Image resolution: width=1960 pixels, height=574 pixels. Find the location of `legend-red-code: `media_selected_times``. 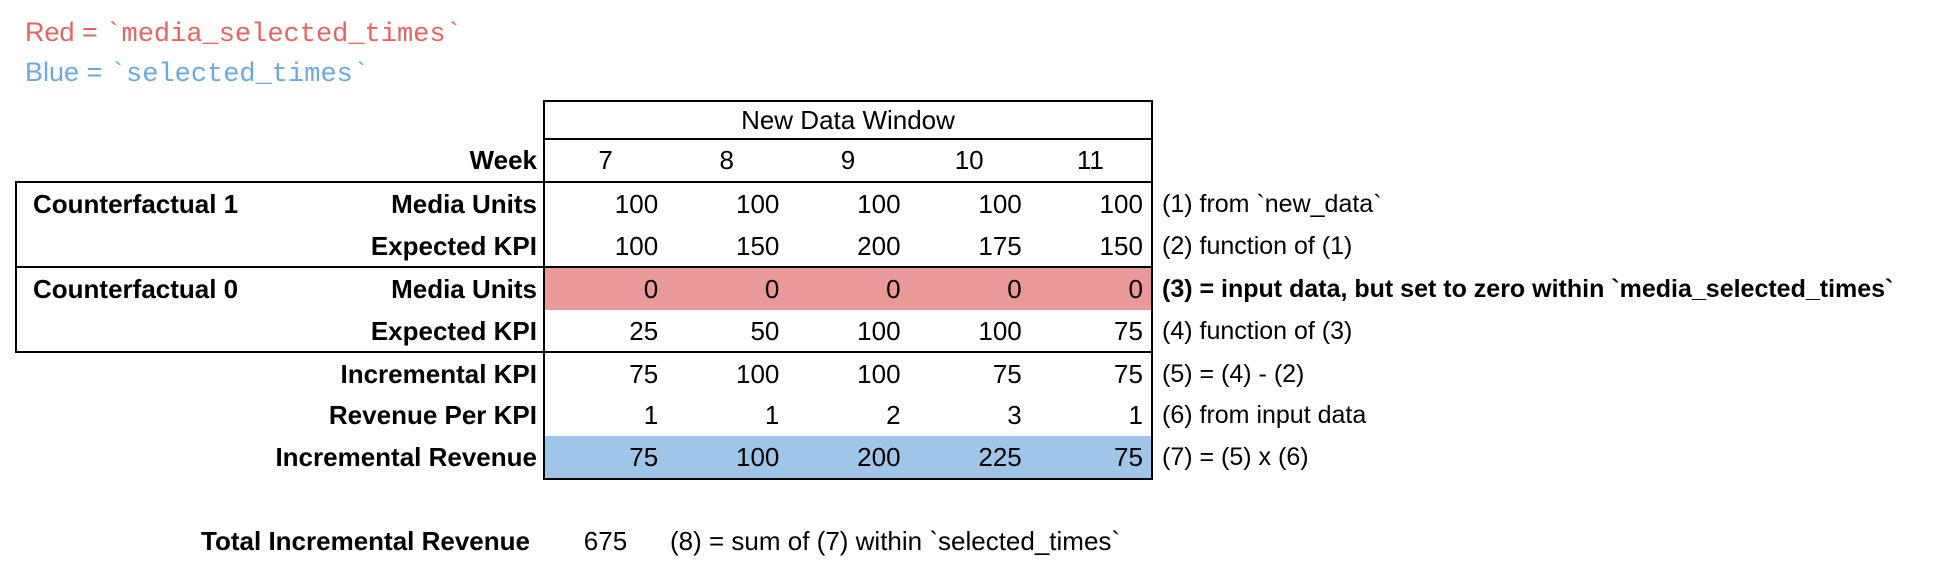

legend-red-code: `media_selected_times` is located at coordinates (283, 35).